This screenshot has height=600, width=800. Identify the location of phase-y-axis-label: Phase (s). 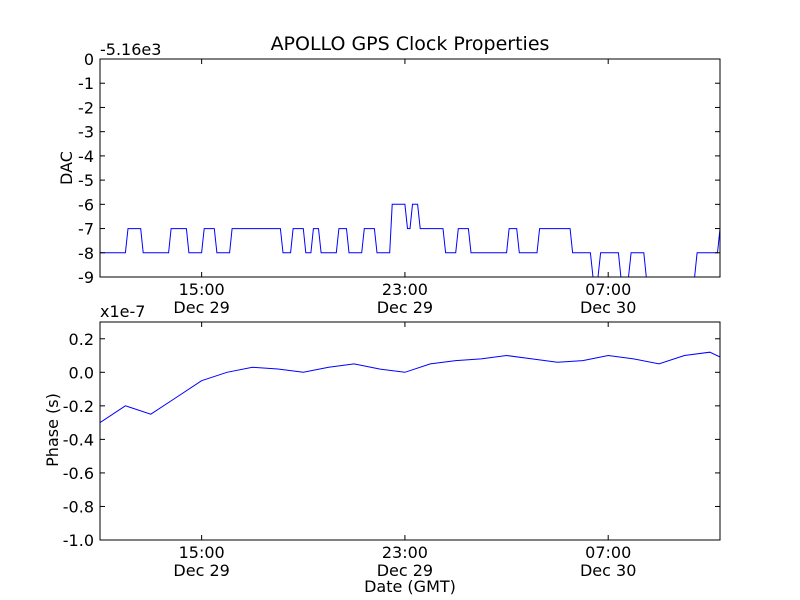
(52, 430).